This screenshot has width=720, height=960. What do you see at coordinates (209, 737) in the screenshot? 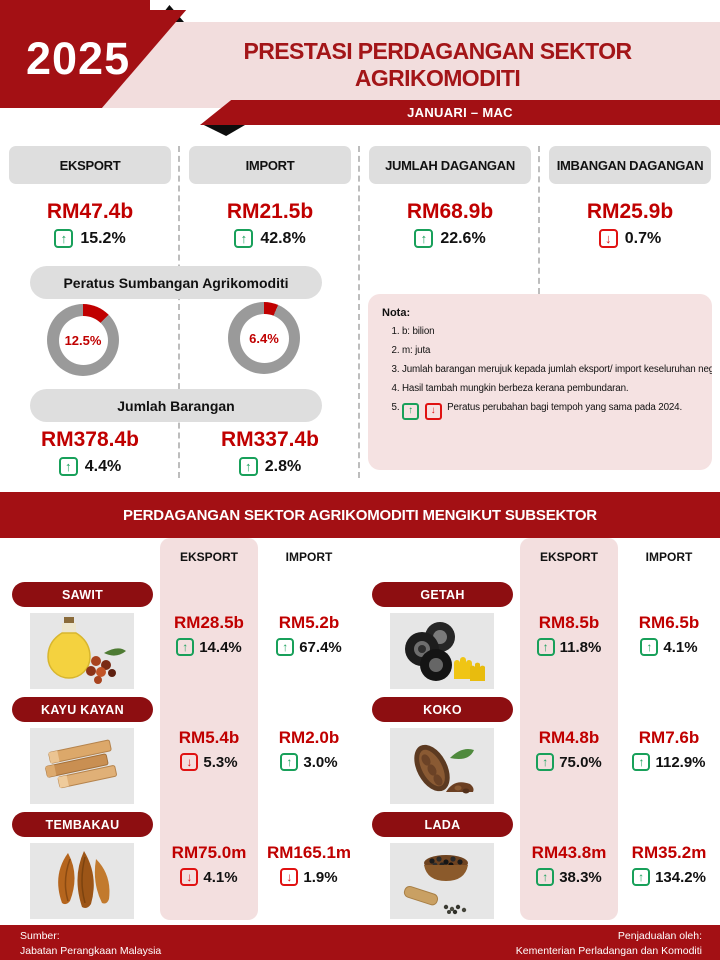
I see `subsector-value: RM5.4b` at bounding box center [209, 737].